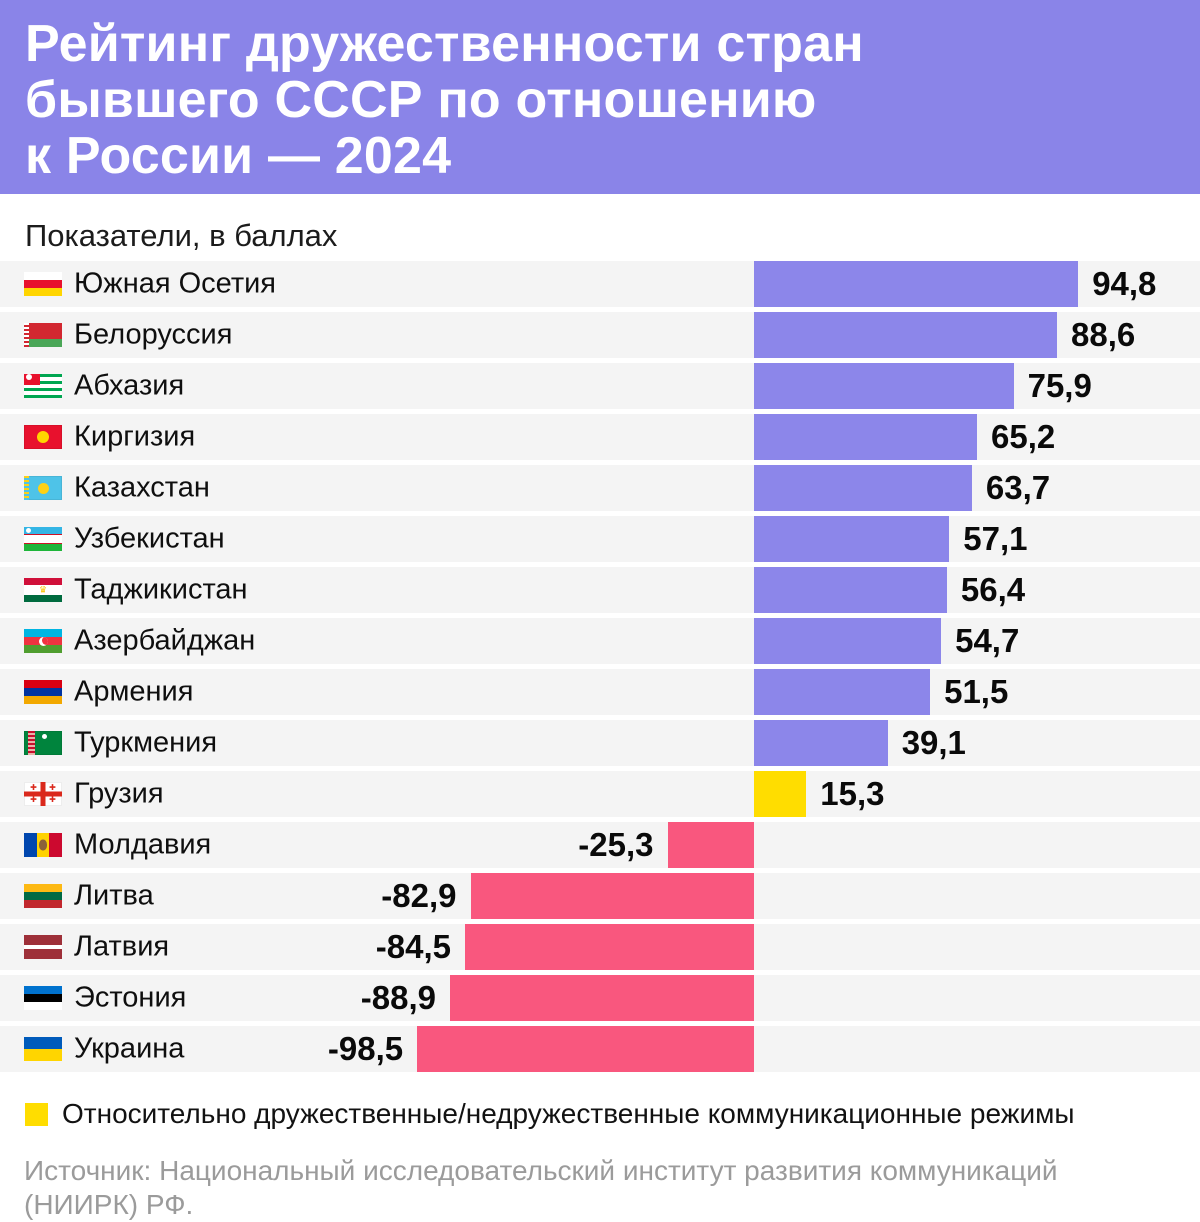 Image resolution: width=1200 pixels, height=1222 pixels. I want to click on value-label: 88,6, so click(1103, 334).